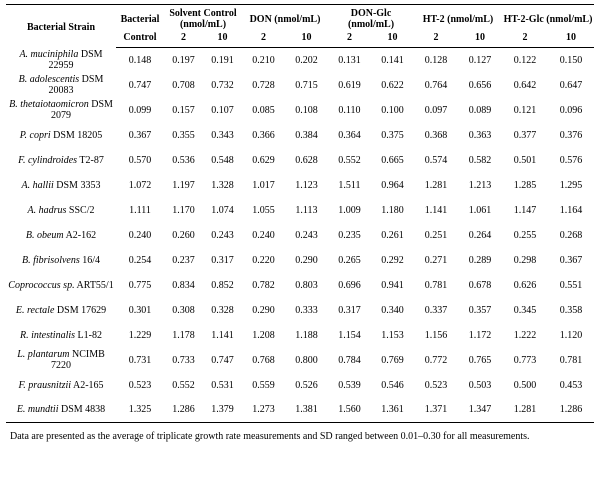 This screenshot has height=494, width=600. I want to click on value-cell: 0.260, so click(183, 235).